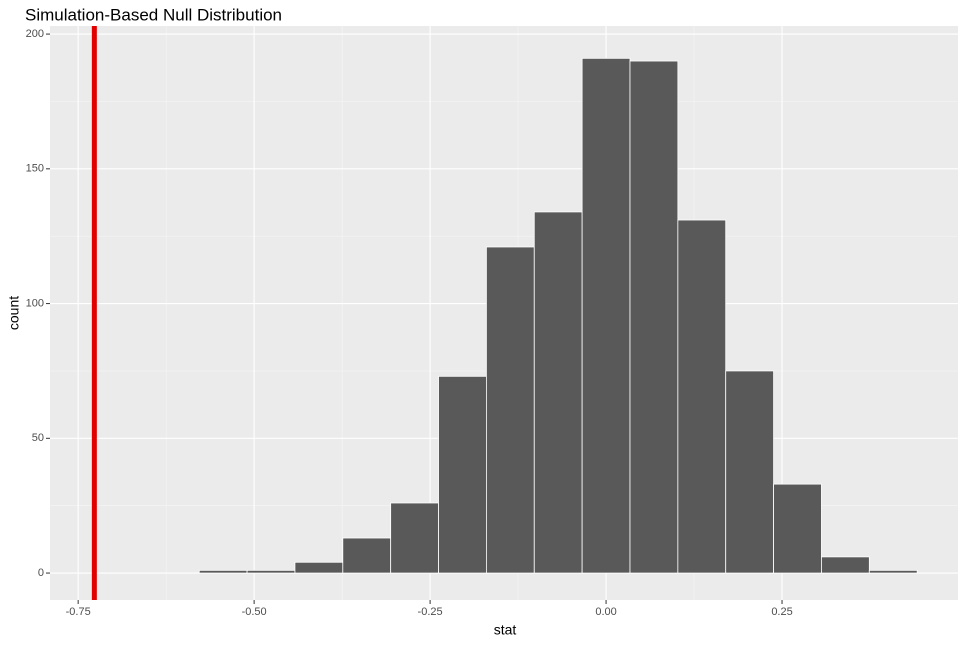  Describe the element at coordinates (41, 573) in the screenshot. I see `y-tick-label: 0` at that location.